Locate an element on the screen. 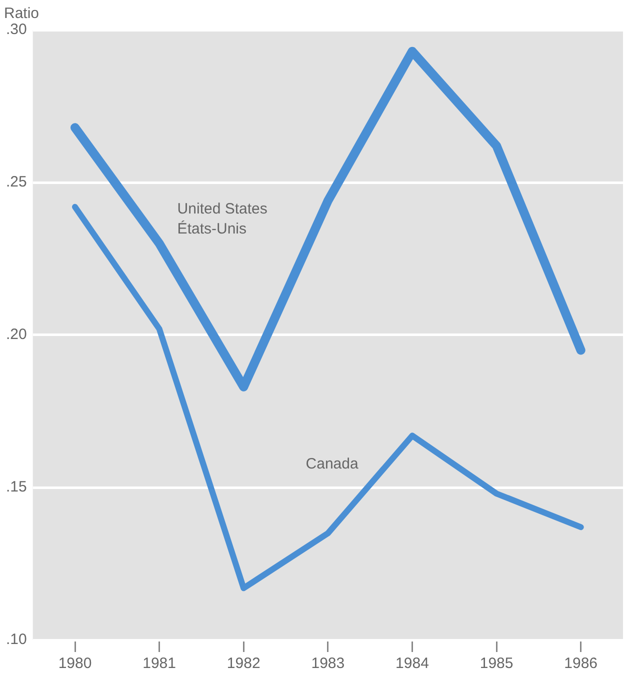 The height and width of the screenshot is (680, 635). x-tick-label: 1985 is located at coordinates (497, 663).